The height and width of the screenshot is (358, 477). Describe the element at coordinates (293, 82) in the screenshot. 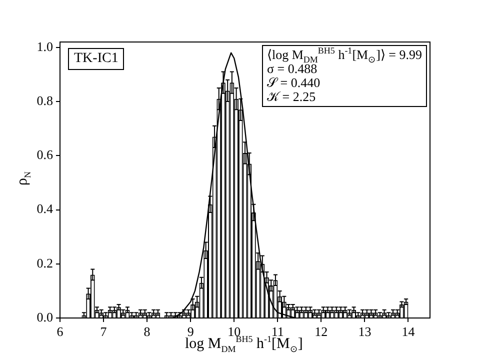

I see `annotation: 𝒮 = 0.440` at that location.